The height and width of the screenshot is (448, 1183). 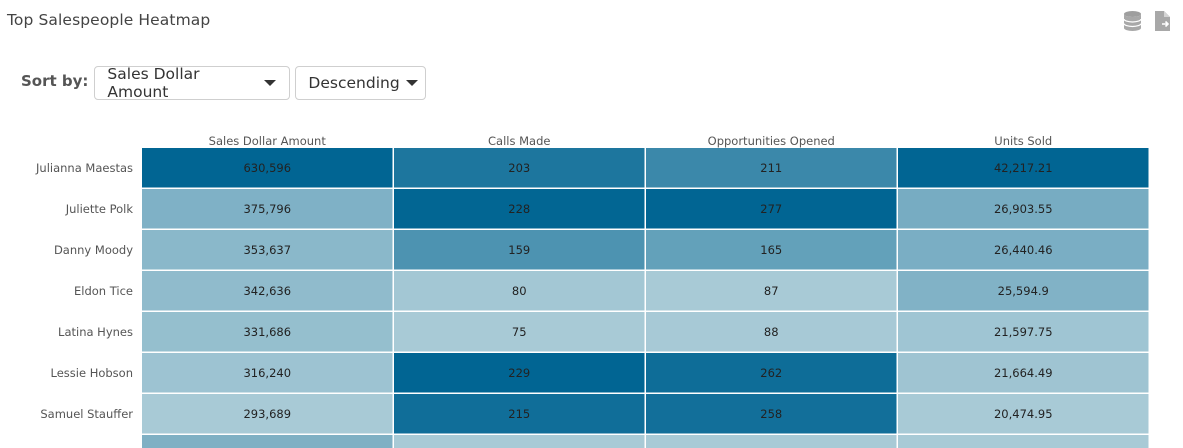 I want to click on sort-controls: Sort by: Sales Dollar Amount Descending, so click(x=226, y=83).